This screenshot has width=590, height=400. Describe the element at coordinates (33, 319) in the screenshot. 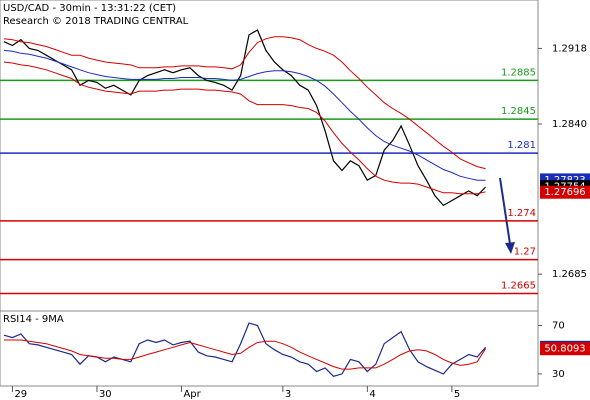

I see `rsi-title: RSI14 - 9MA` at that location.